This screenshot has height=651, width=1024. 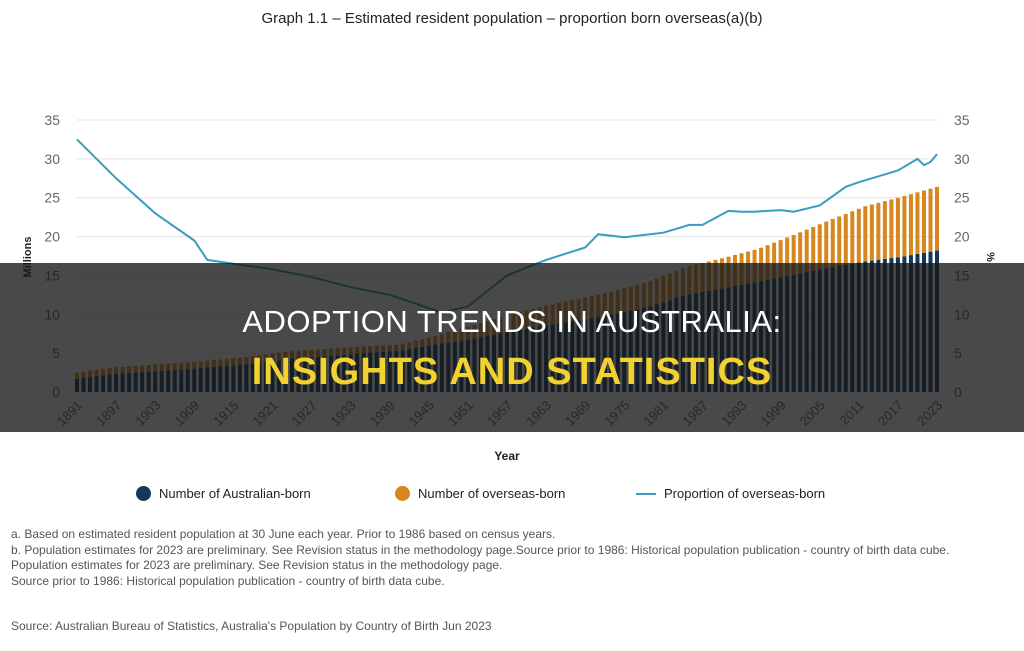 I want to click on y2-tick-label: 25, so click(x=962, y=198).